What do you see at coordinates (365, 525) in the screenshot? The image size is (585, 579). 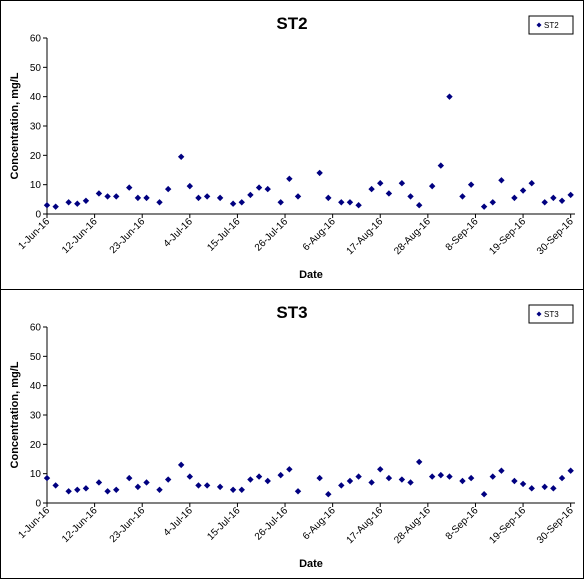 I see `x-tick-label: 17-Aug-16` at bounding box center [365, 525].